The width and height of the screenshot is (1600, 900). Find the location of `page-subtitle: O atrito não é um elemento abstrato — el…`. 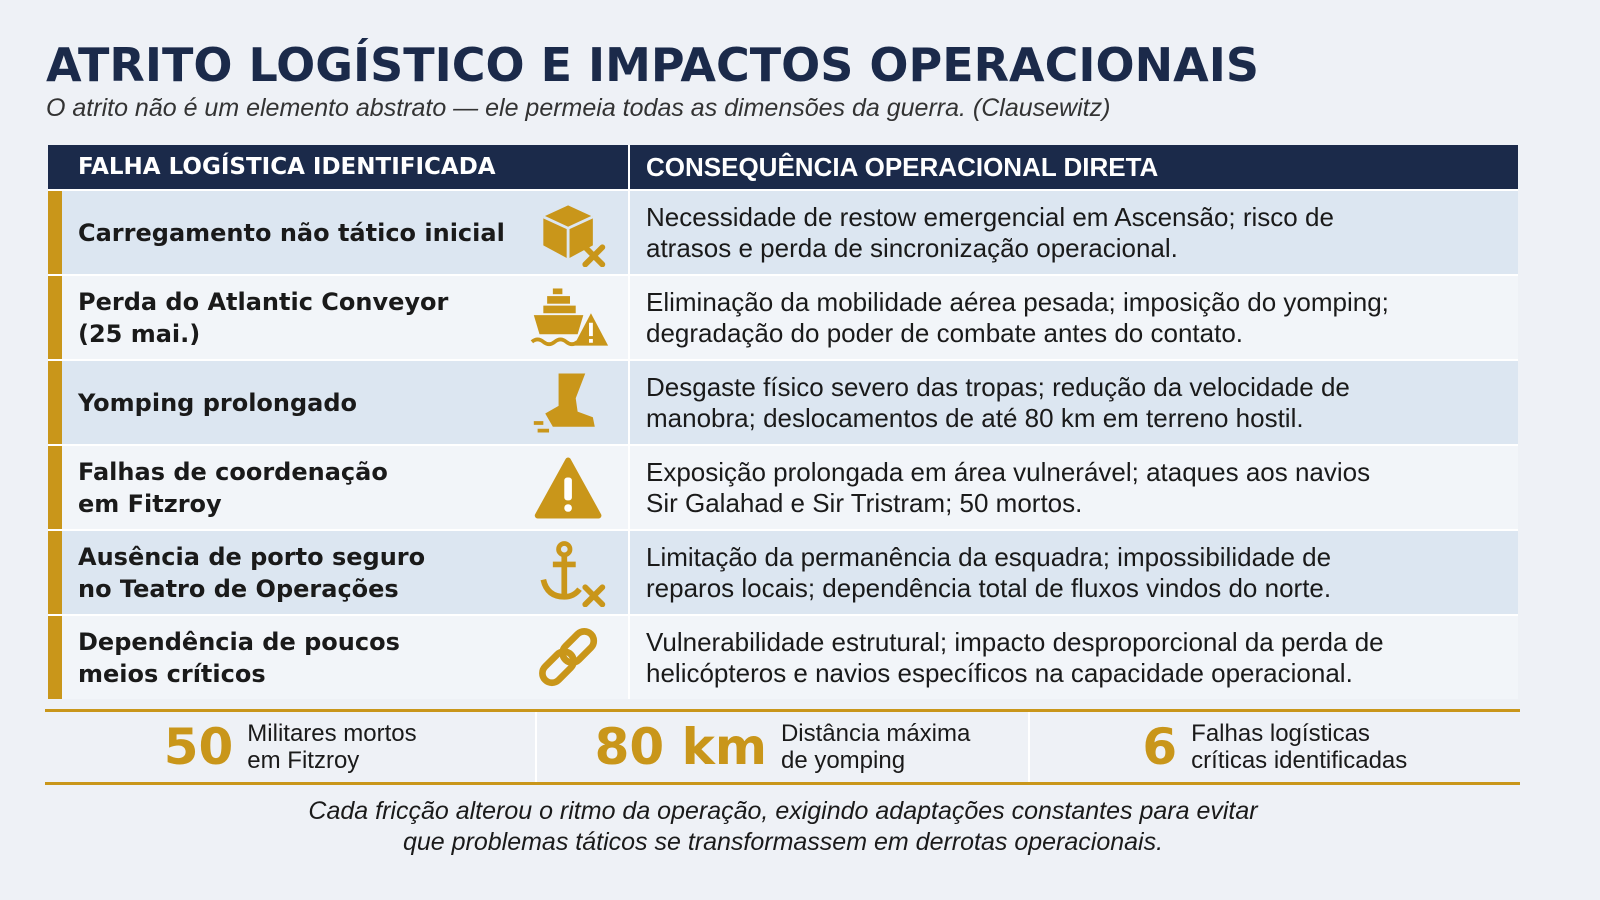

page-subtitle: O atrito não é um elemento abstrato — el… is located at coordinates (578, 108).